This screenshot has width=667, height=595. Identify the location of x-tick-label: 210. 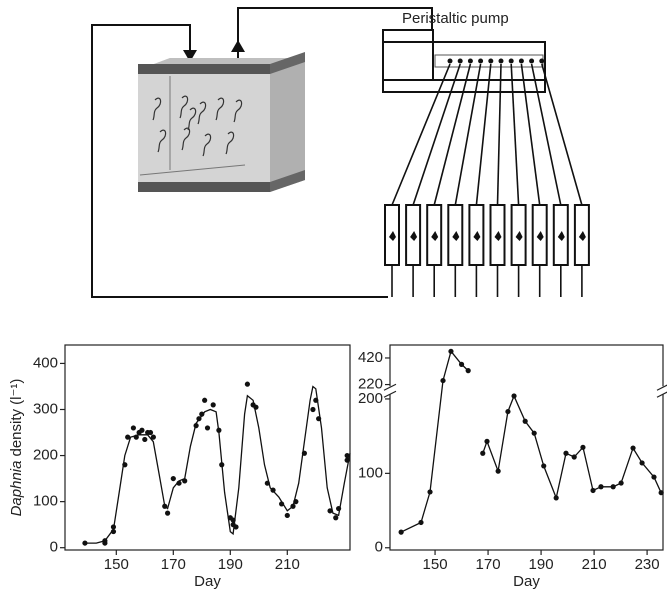
(287, 564).